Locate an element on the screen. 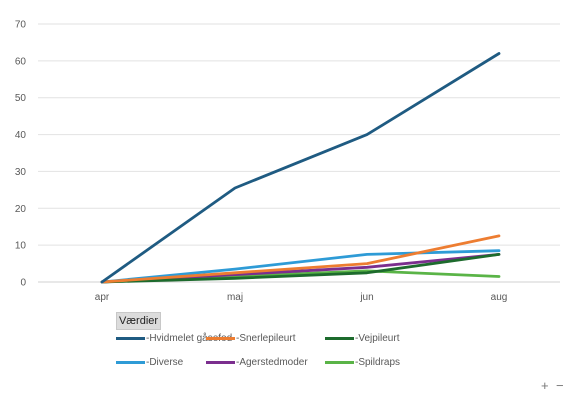 The width and height of the screenshot is (574, 396). x-tick-label: apr is located at coordinates (102, 297).